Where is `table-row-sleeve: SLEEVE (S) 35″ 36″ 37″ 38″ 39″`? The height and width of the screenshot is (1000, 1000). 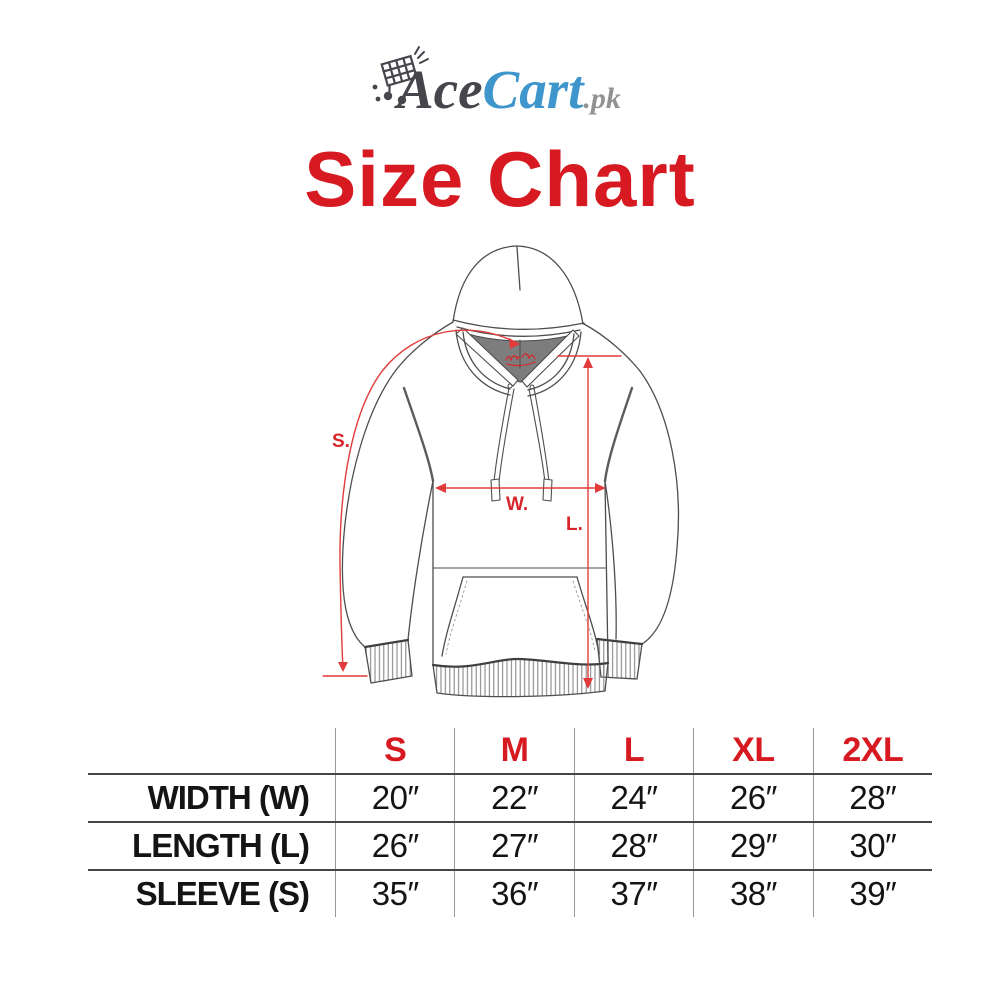 table-row-sleeve: SLEEVE (S) 35″ 36″ 37″ 38″ 39″ is located at coordinates (510, 893).